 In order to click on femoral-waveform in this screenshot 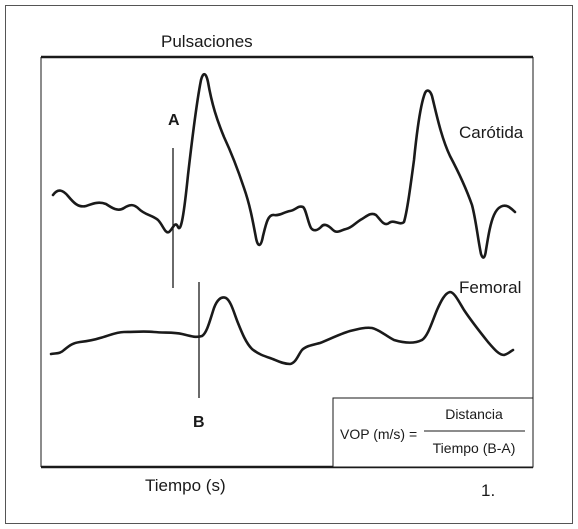, I will do `click(282, 328)`.